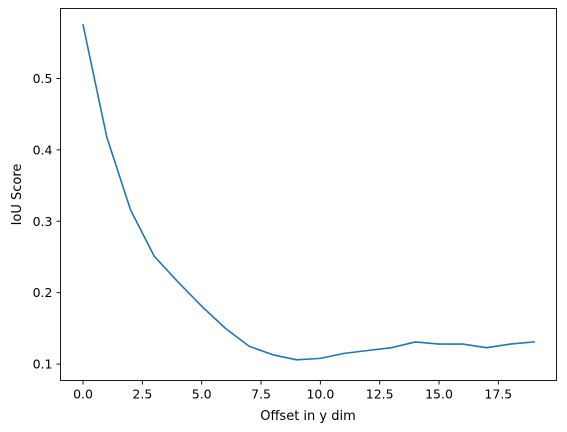  What do you see at coordinates (43, 149) in the screenshot?
I see `y-tick-label: 0.4` at bounding box center [43, 149].